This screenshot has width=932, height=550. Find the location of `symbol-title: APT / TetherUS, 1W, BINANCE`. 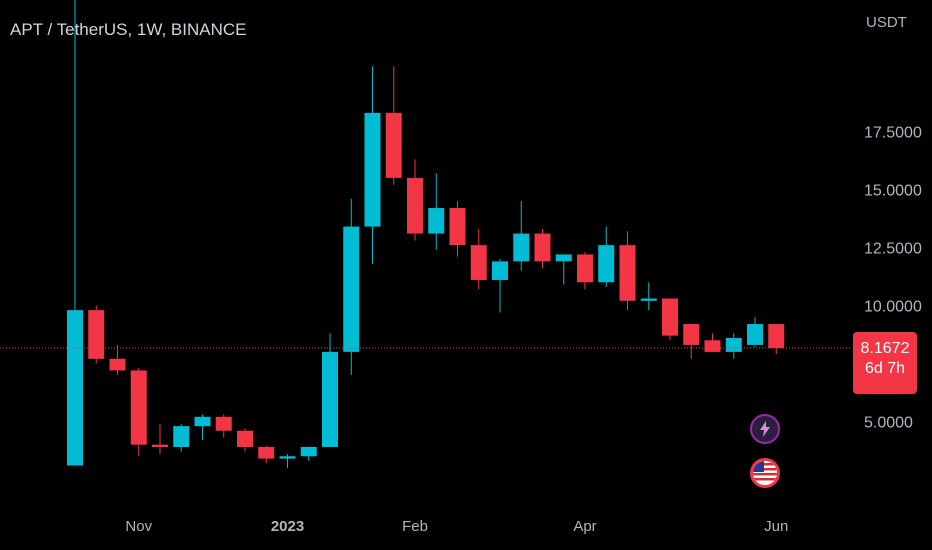

symbol-title: APT / TetherUS, 1W, BINANCE is located at coordinates (128, 29).